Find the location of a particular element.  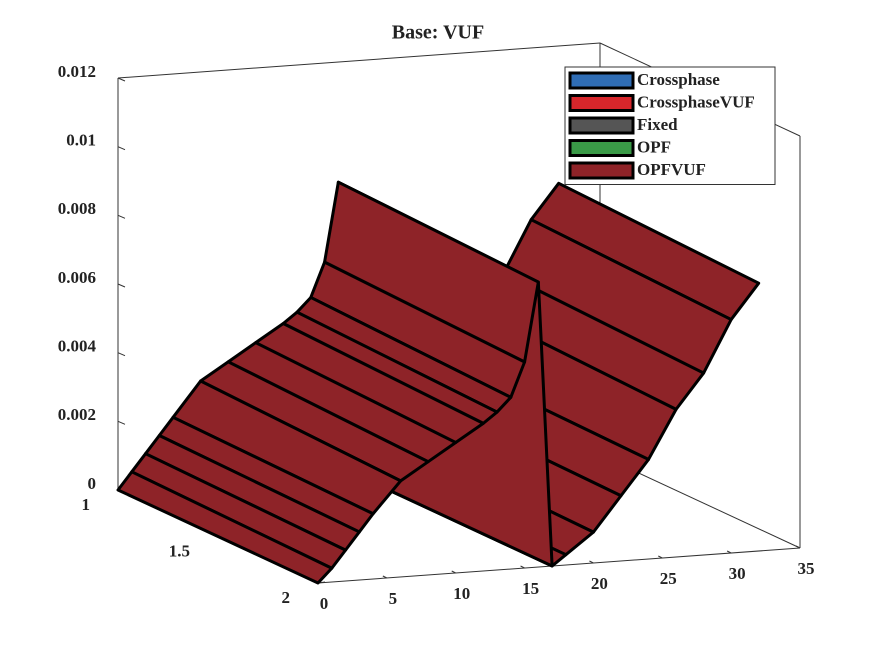

x-tick-label: 30 is located at coordinates (737, 573).